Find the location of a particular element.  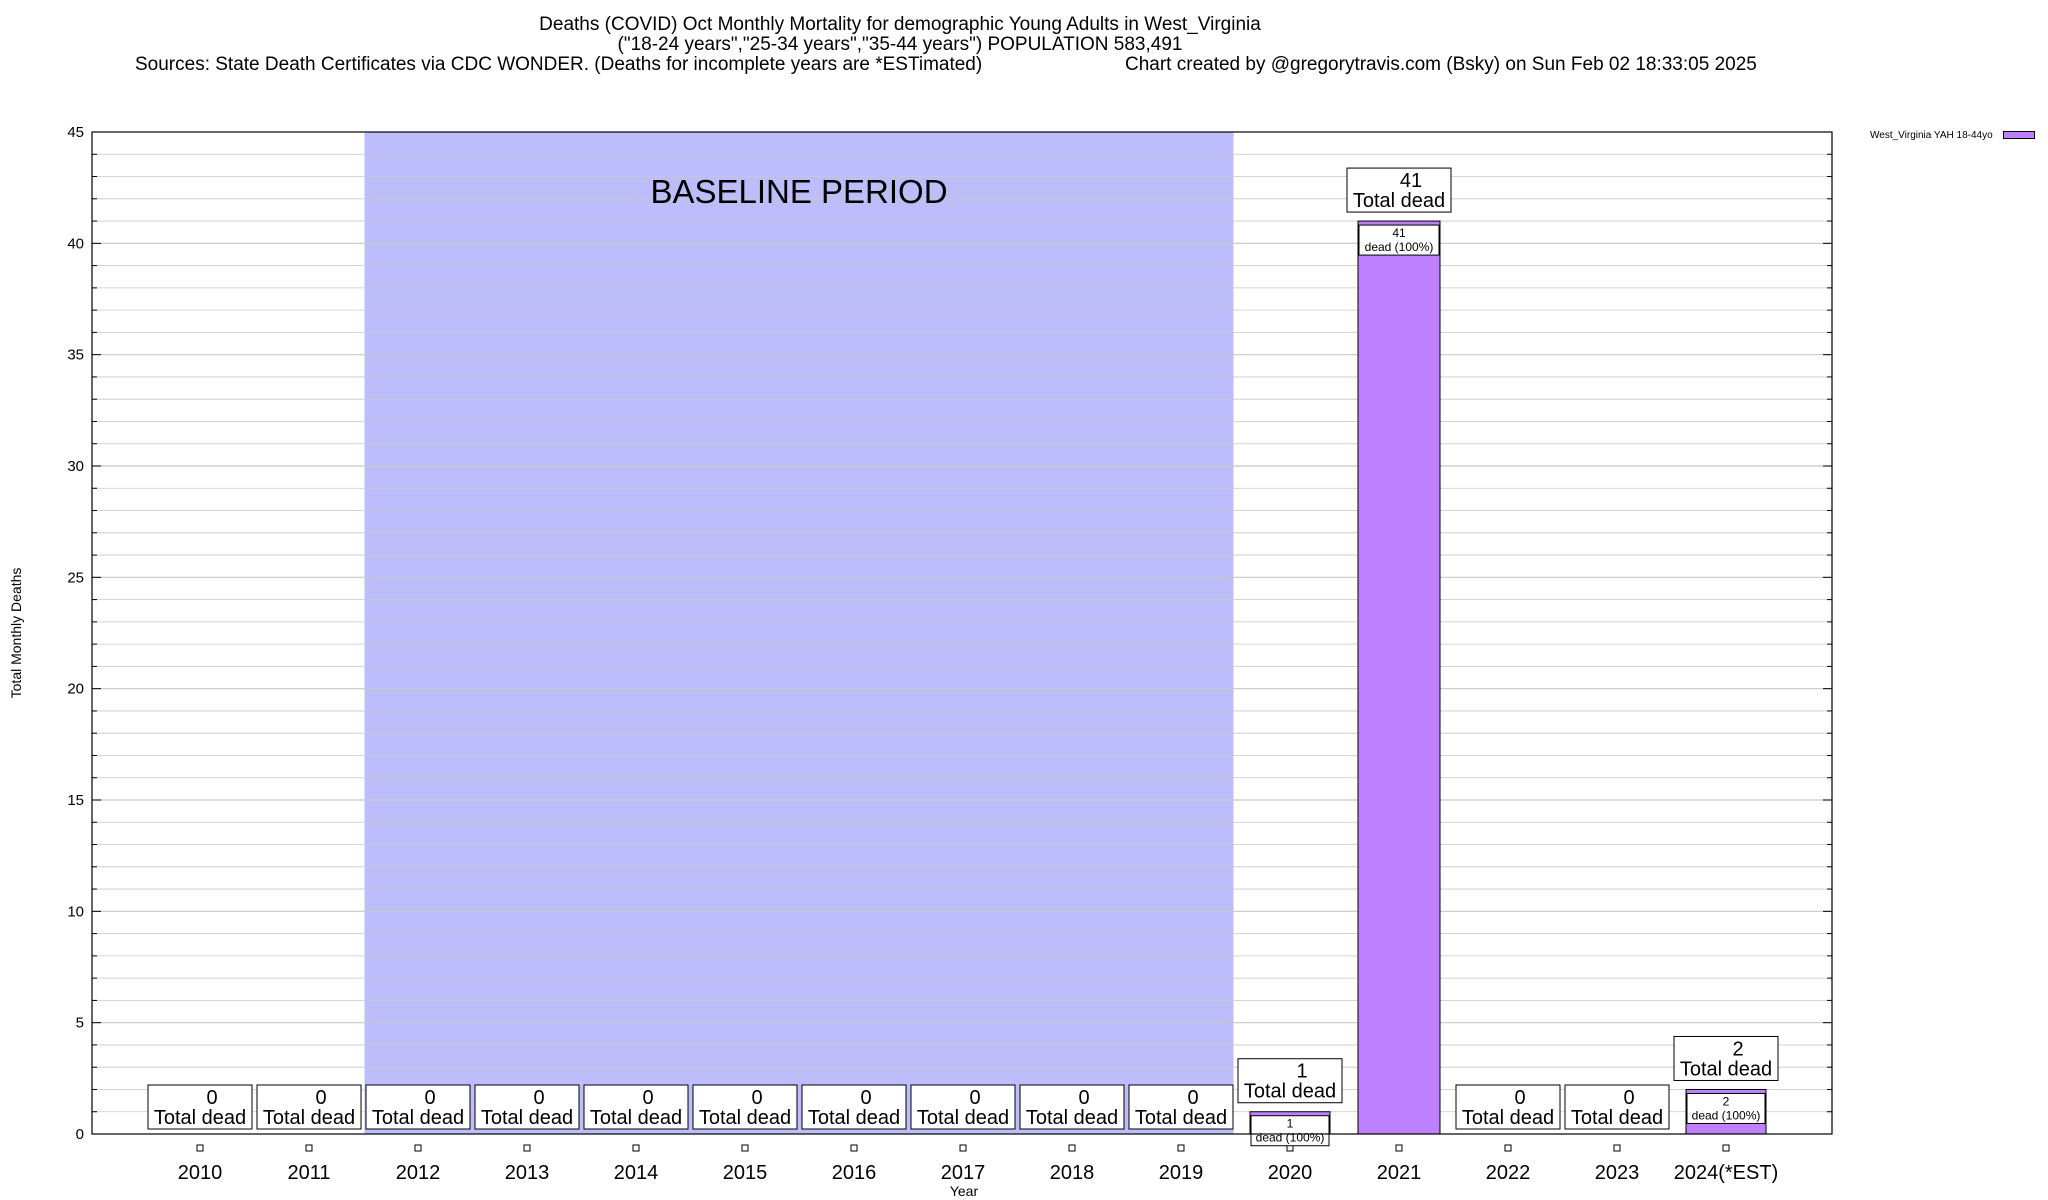

x-tick-label: 2018 is located at coordinates (1072, 1173).